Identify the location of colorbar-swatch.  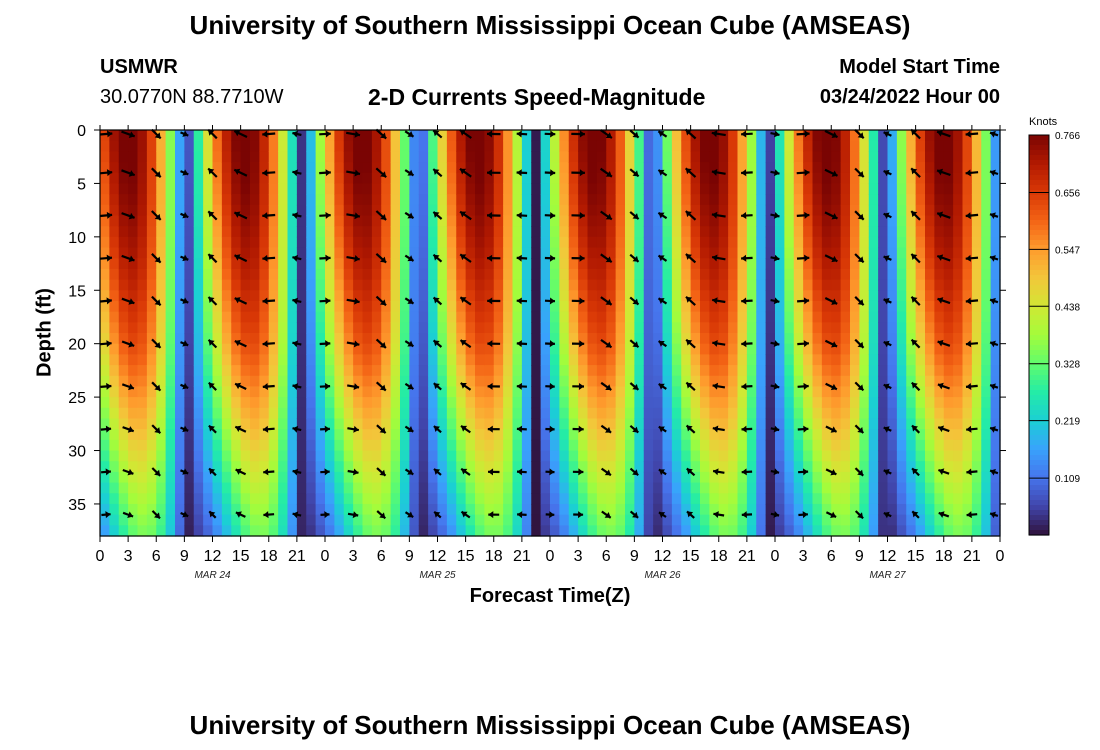
(1039, 408).